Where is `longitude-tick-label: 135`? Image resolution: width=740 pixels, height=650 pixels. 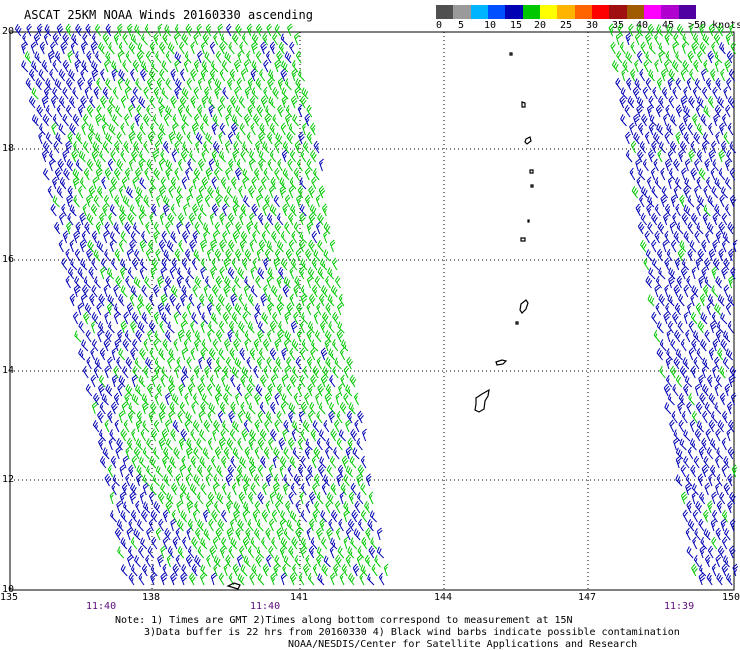 longitude-tick-label: 135 is located at coordinates (9, 597).